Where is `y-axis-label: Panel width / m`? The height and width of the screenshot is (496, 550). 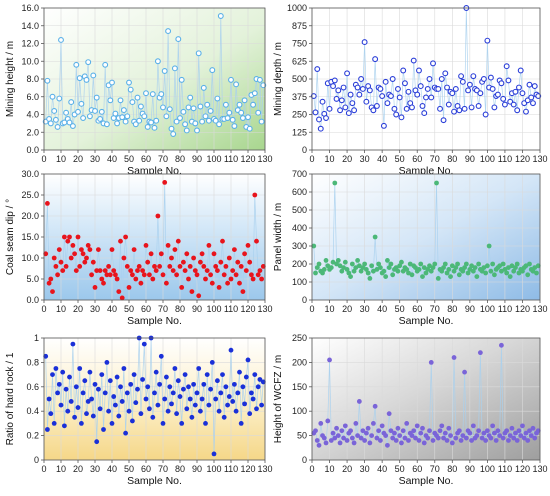
y-axis-label: Panel width / m is located at coordinates (278, 237).